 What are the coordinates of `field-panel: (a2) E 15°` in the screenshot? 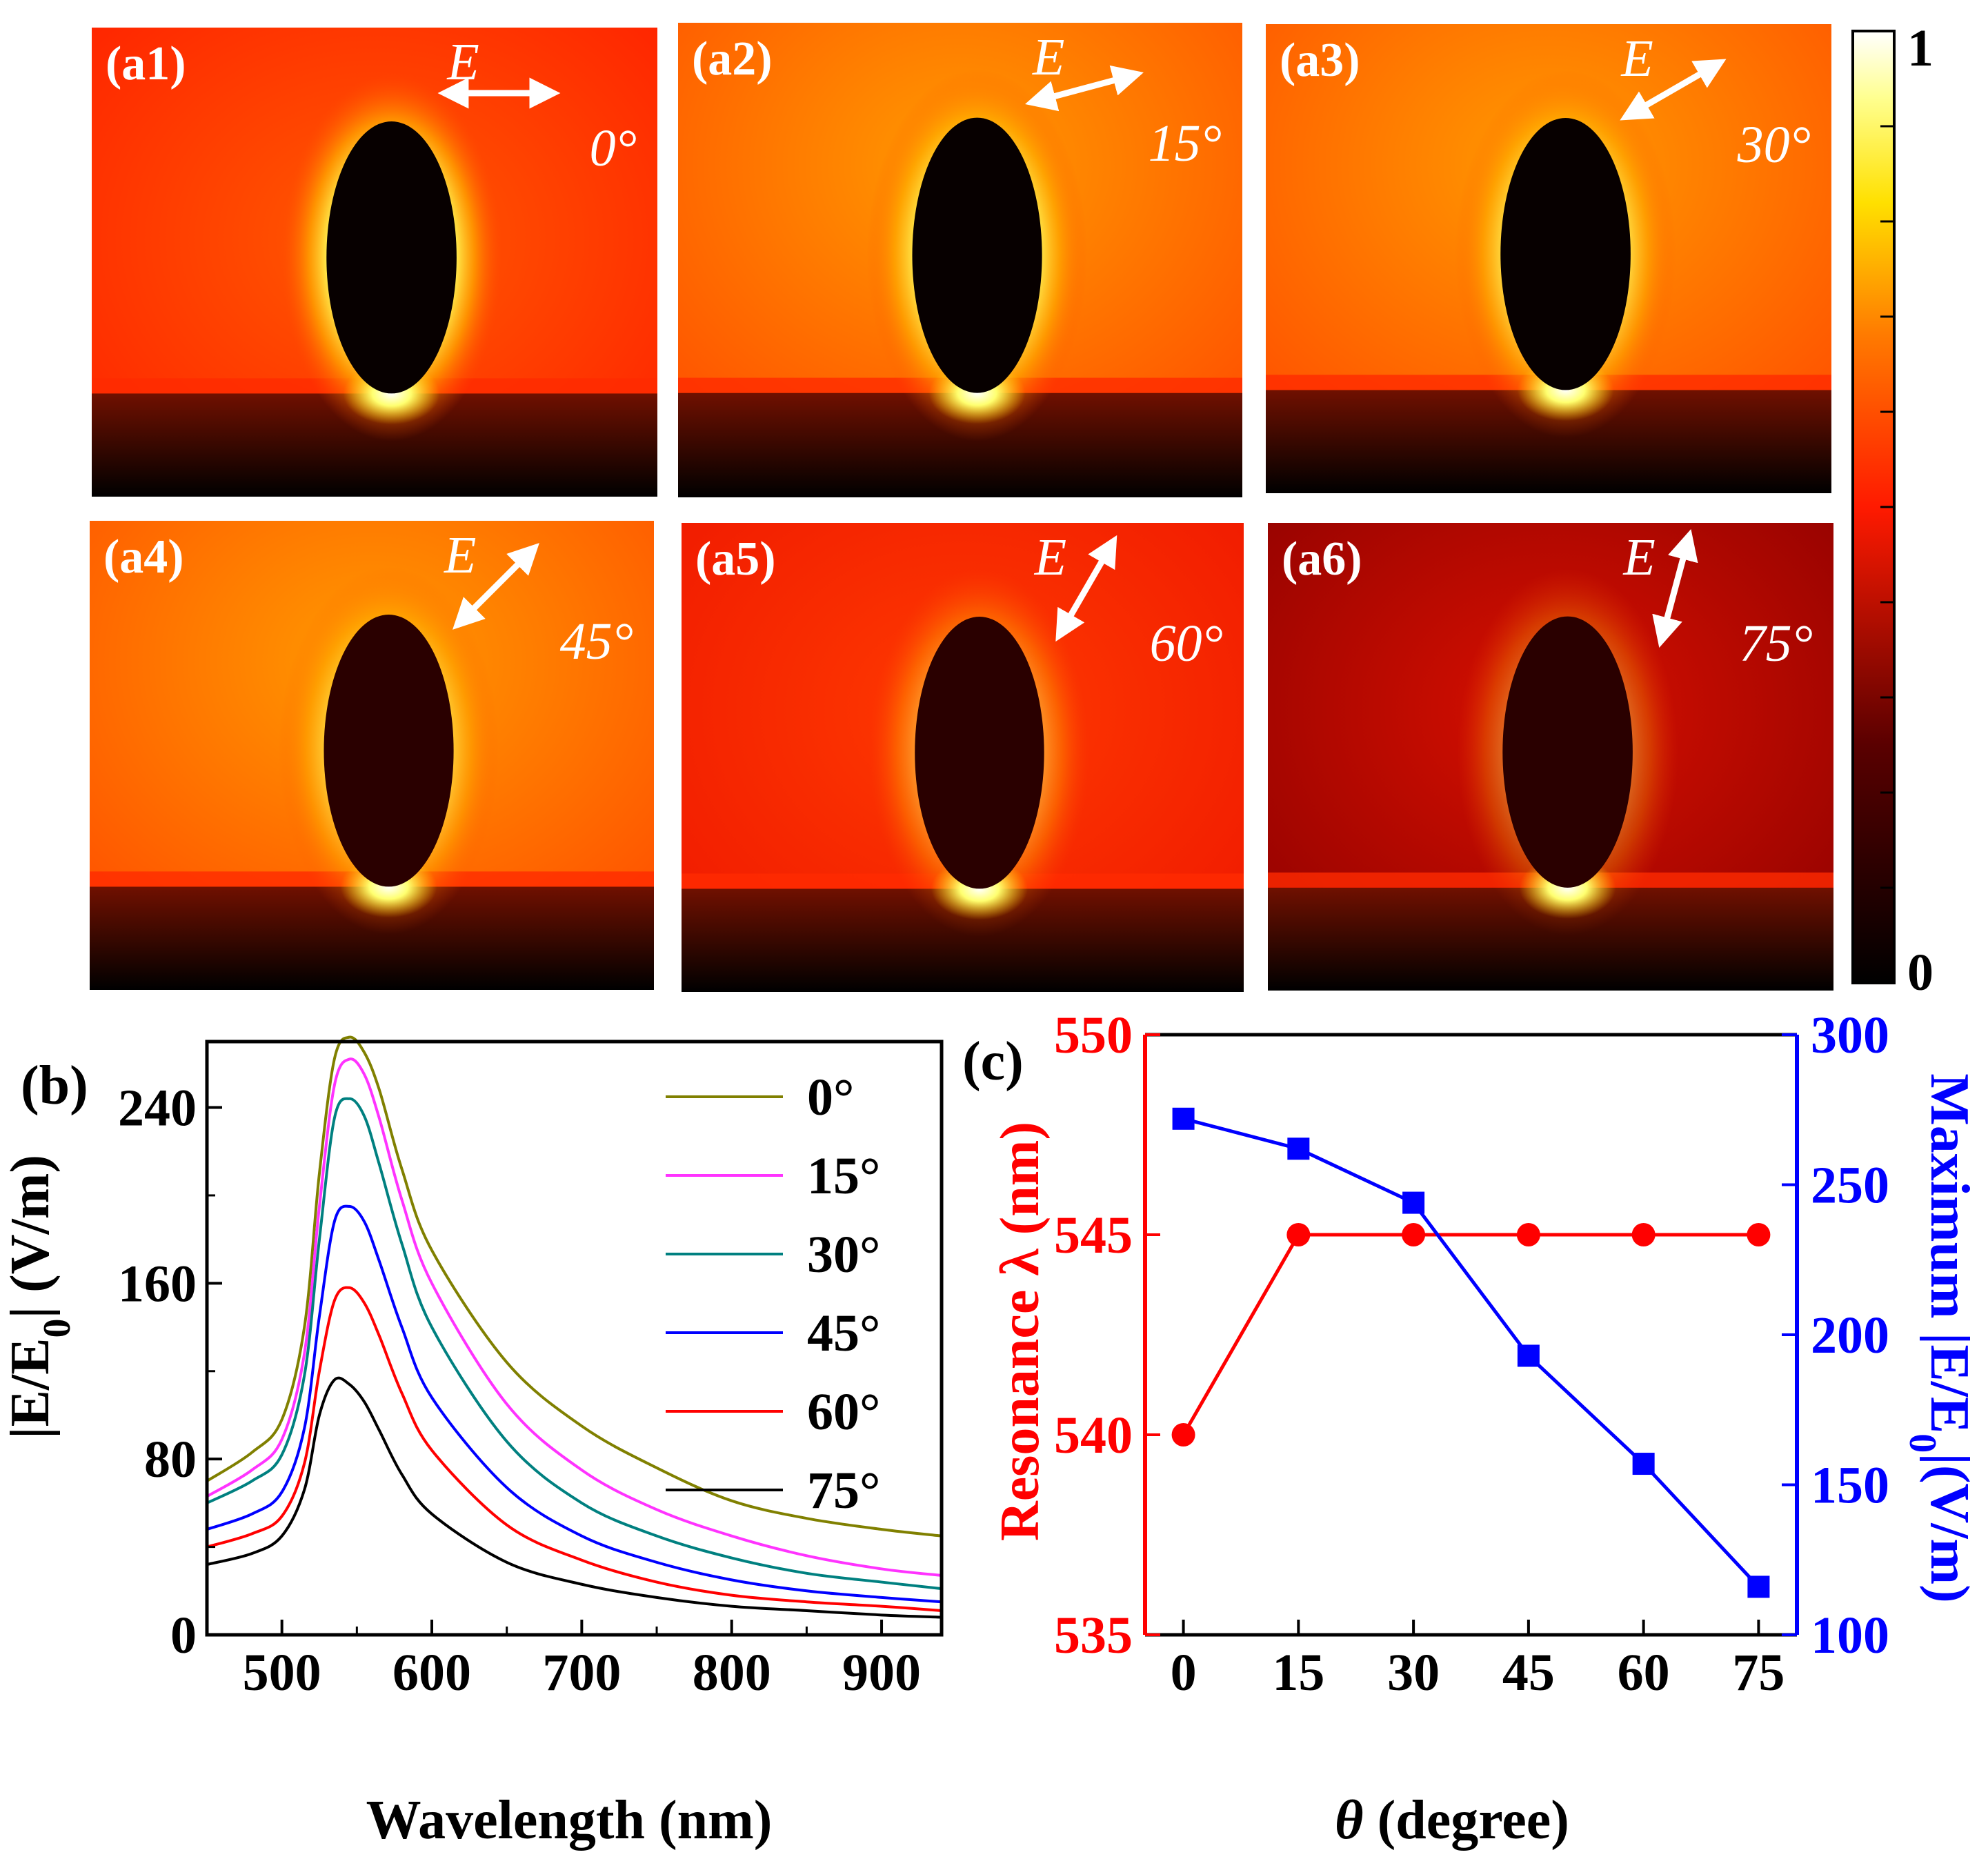 It's located at (960, 260).